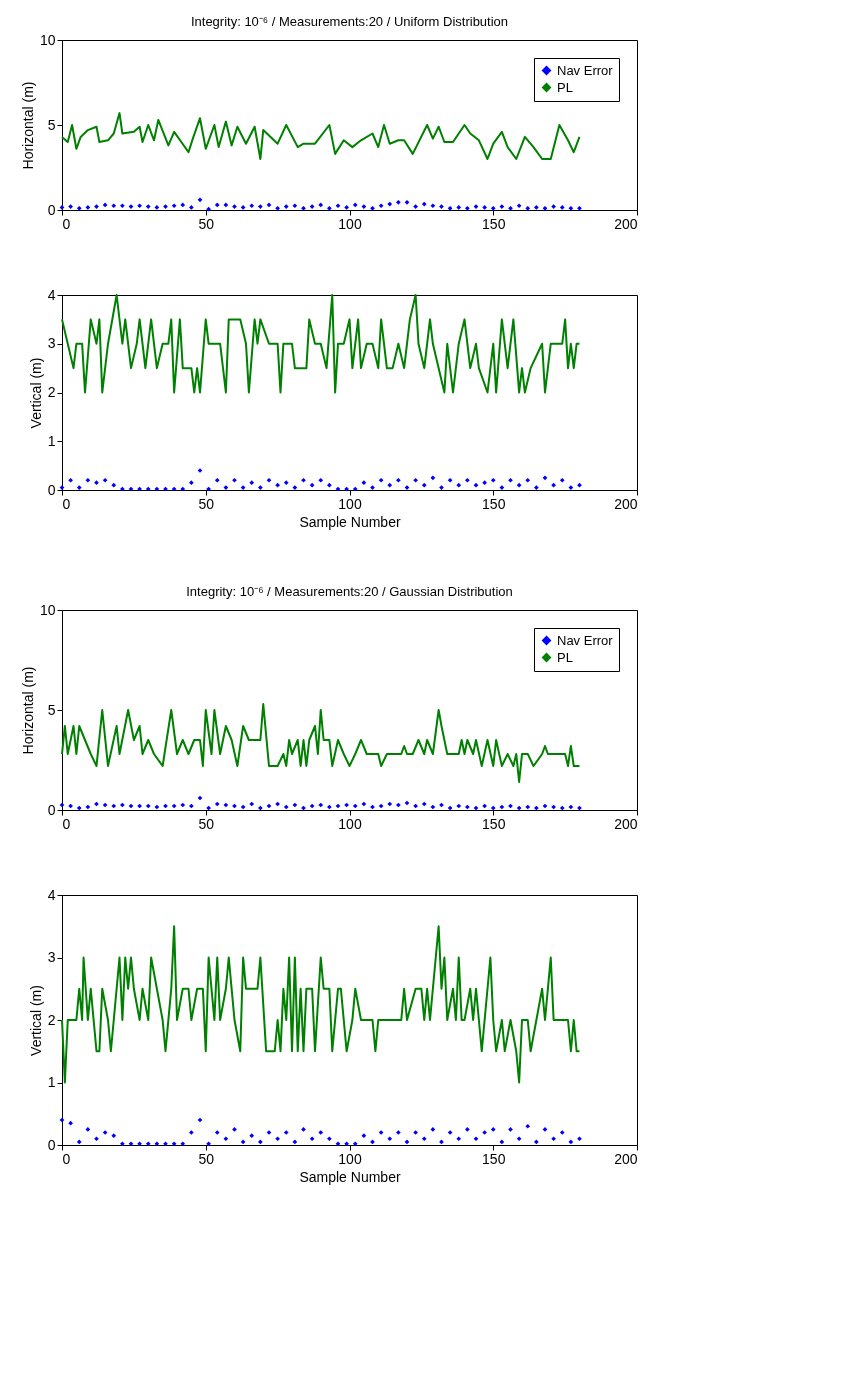 This screenshot has width=855, height=1373. Describe the element at coordinates (349, 591) in the screenshot. I see `chart-title: Integrity: 10⁻⁶ / Measurements:20 / Gaussian Distribution` at that location.